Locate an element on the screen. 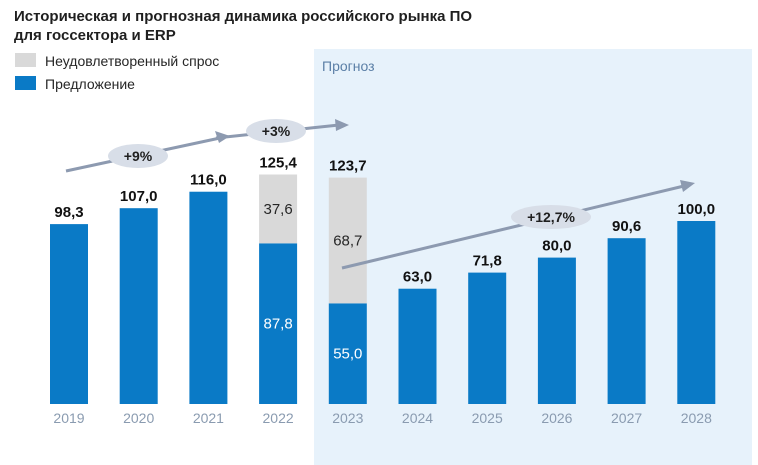 This screenshot has height=465, width=758. label-supply-2022: 87,8 is located at coordinates (277, 324).